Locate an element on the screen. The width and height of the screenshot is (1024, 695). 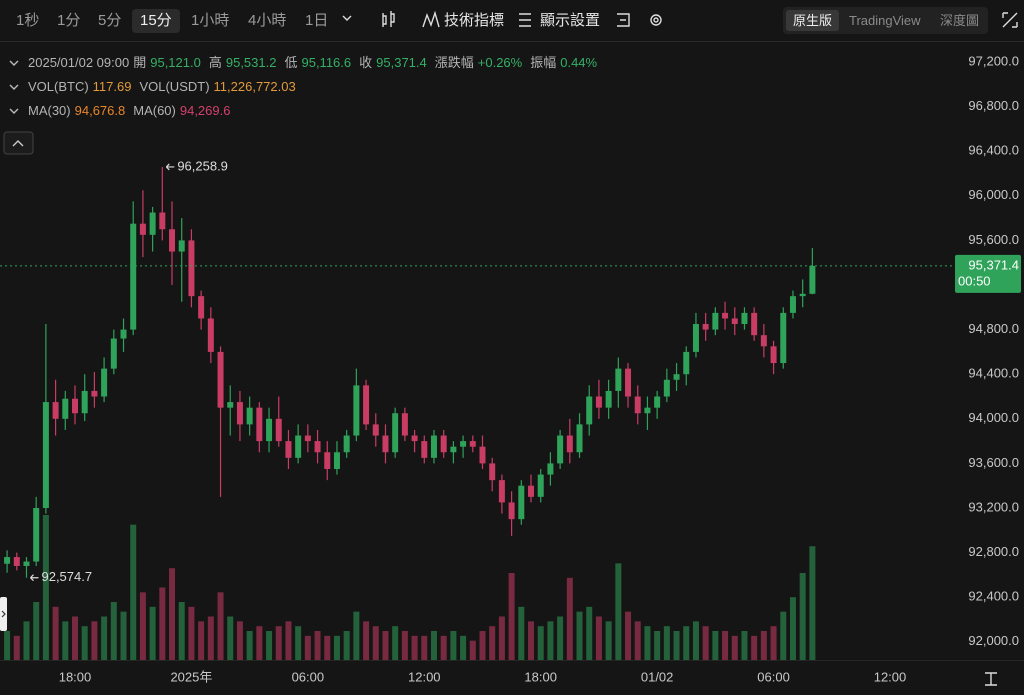
last-price-box is located at coordinates (988, 273).